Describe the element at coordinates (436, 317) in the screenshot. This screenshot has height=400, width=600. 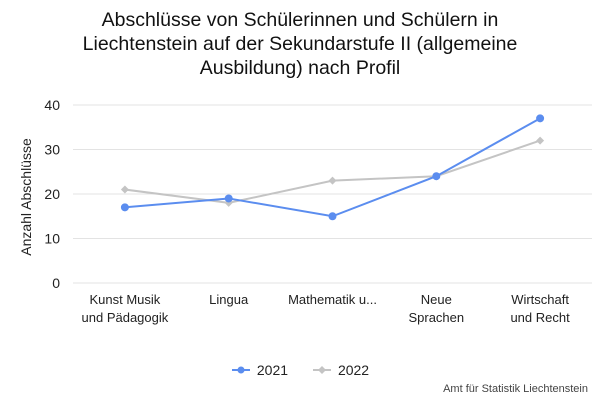
I see `x-tick-label-line: Sprachen` at that location.